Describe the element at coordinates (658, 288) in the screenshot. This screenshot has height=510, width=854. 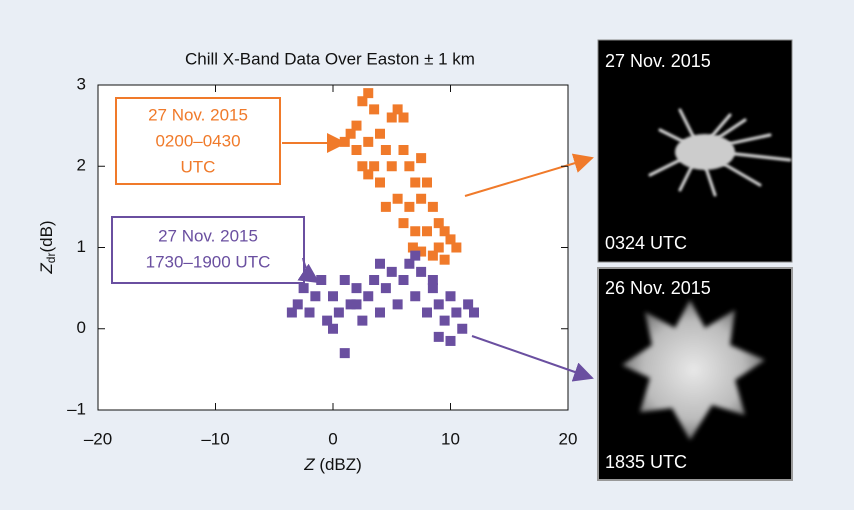
I see `photo-label: 26 Nov. 2015` at that location.